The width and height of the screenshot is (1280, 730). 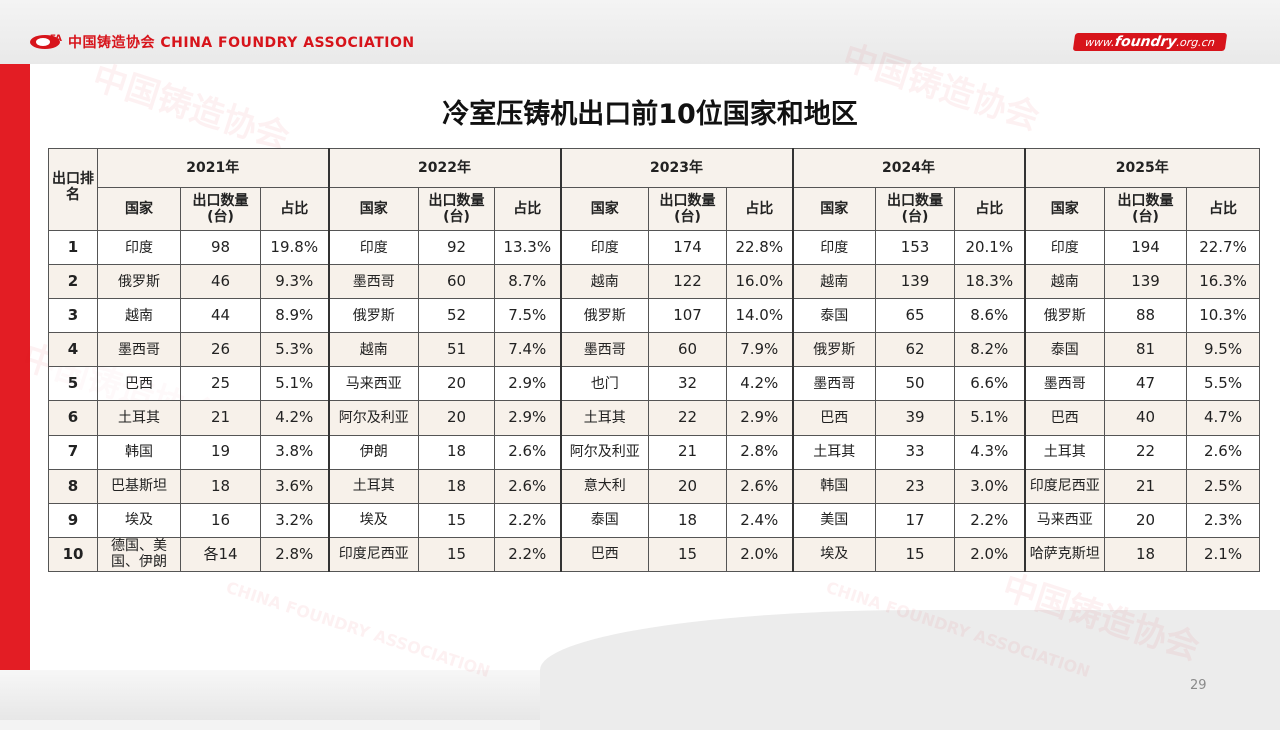 I want to click on quantity-cell: 20, so click(x=457, y=418).